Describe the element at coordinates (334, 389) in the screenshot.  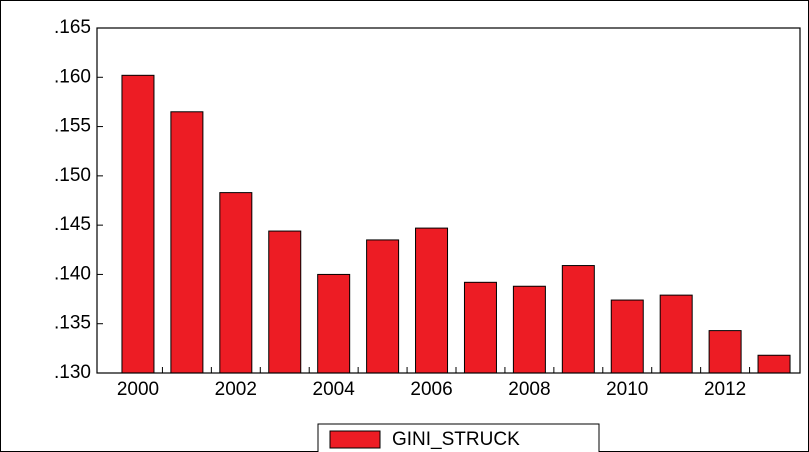
I see `x-tick-label: 2004` at that location.